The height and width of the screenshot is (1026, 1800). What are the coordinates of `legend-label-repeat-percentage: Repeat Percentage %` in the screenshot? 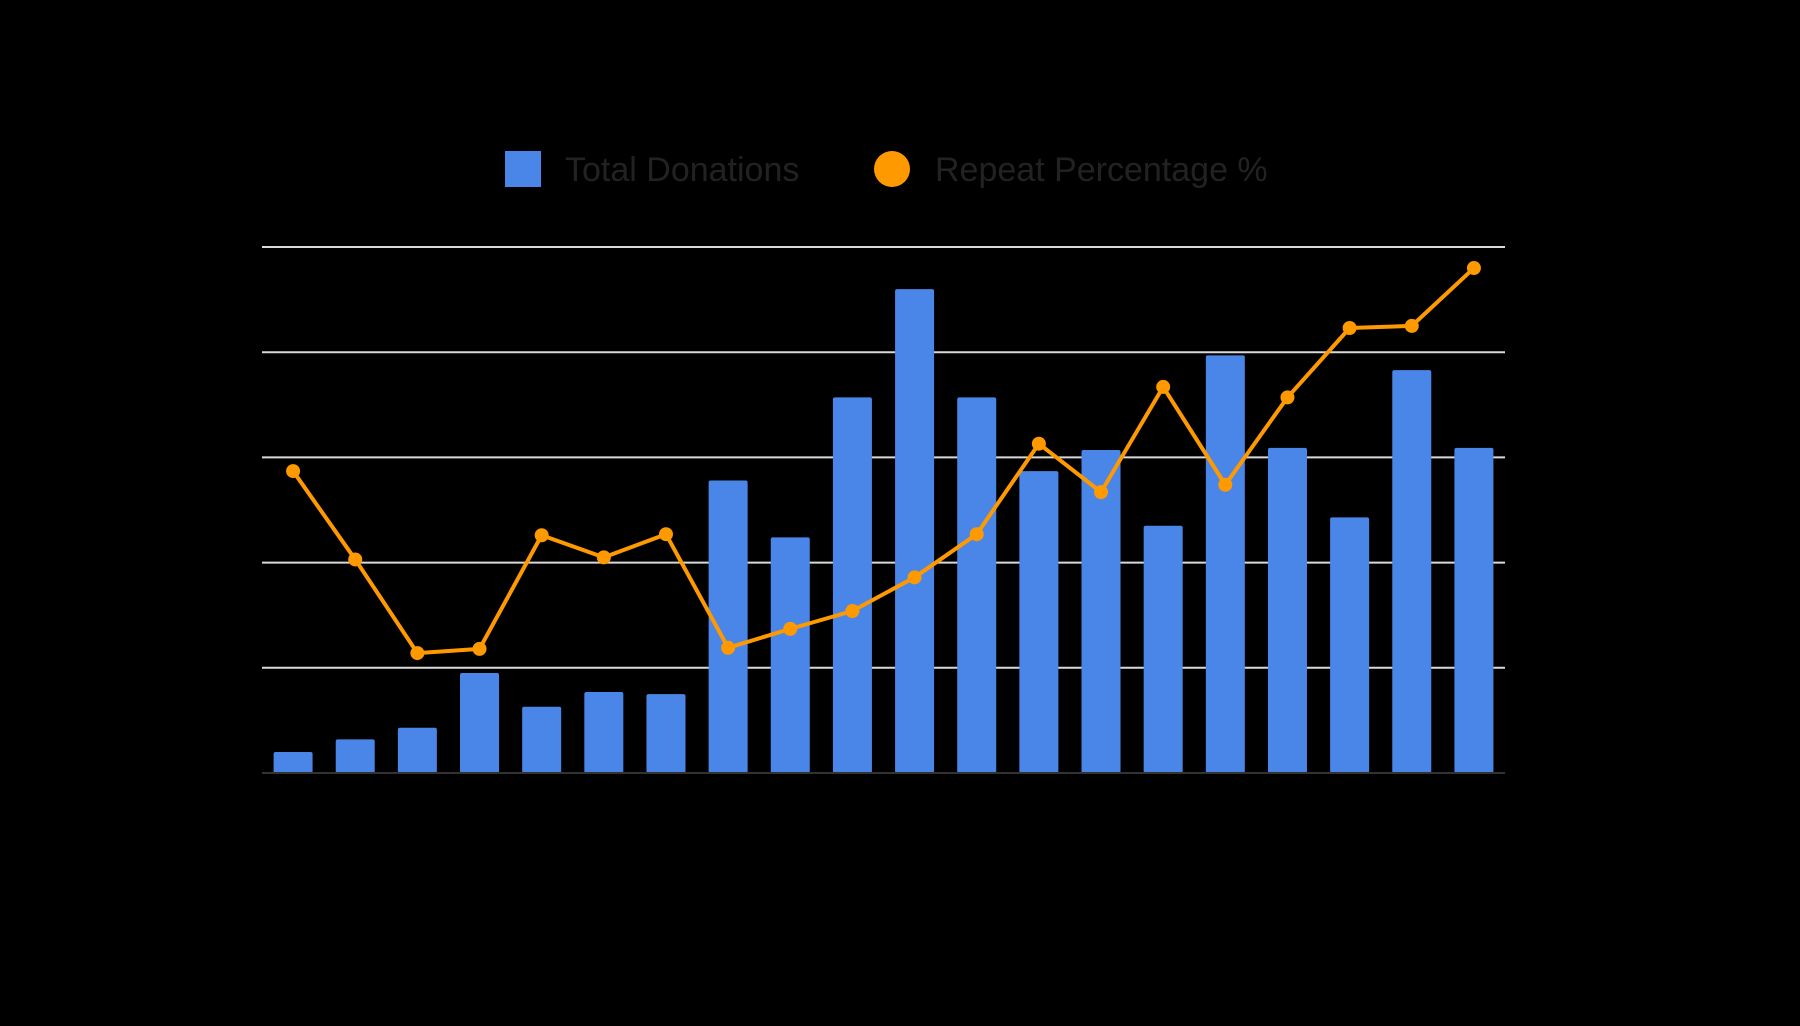 It's located at (1101, 170).